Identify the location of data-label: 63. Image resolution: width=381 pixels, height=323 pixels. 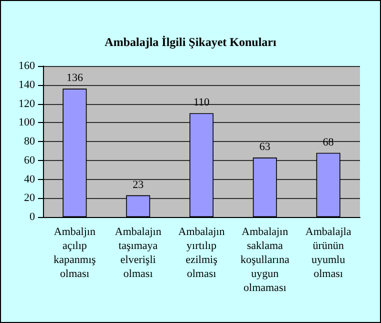
(265, 147).